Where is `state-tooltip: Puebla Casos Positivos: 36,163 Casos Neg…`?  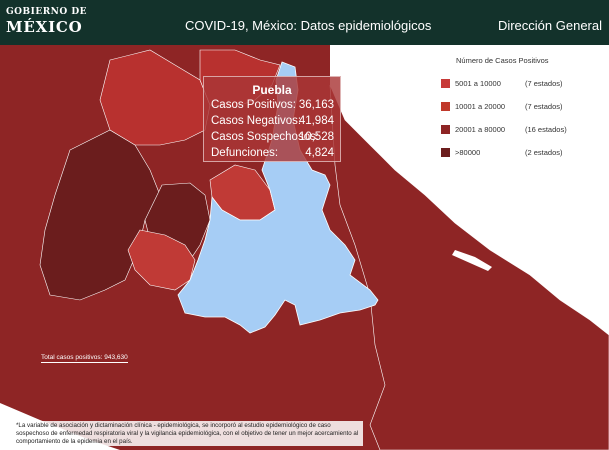
state-tooltip: Puebla Casos Positivos: 36,163 Casos Neg… is located at coordinates (272, 119).